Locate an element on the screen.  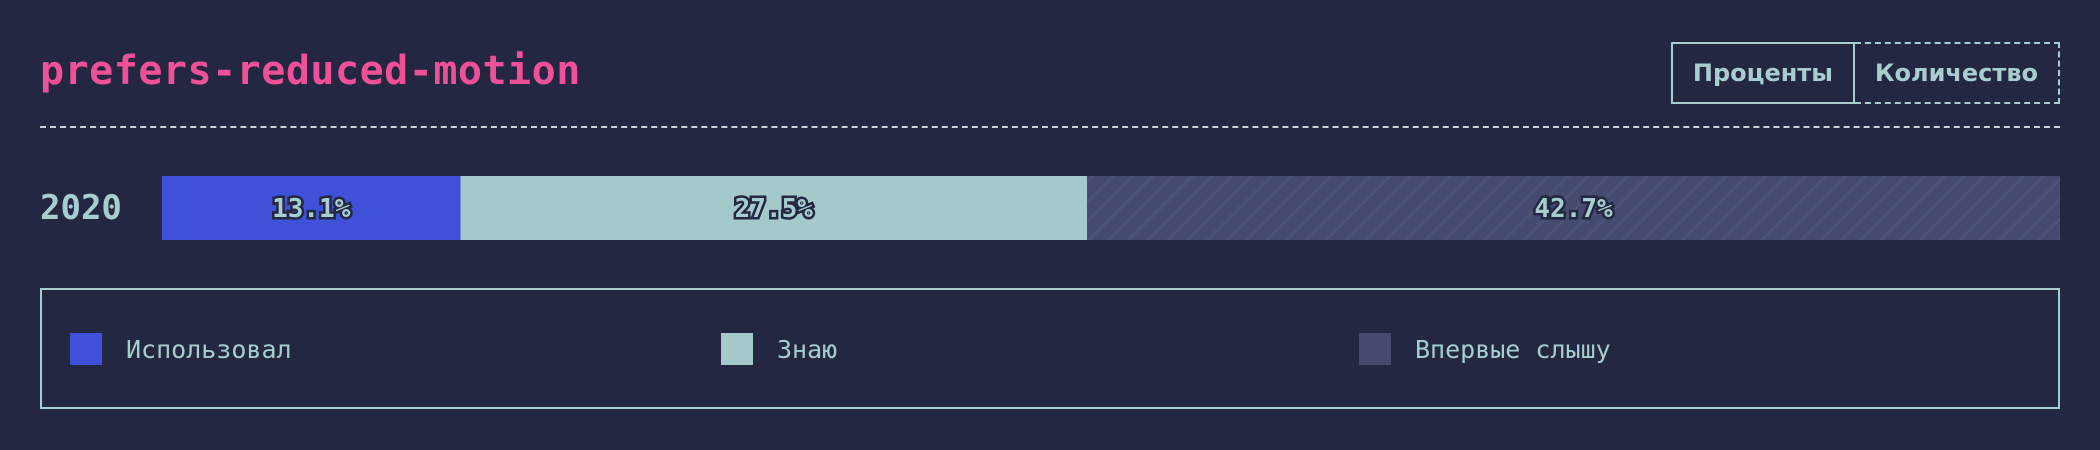
bar-value-label: 13.1% is located at coordinates (311, 209).